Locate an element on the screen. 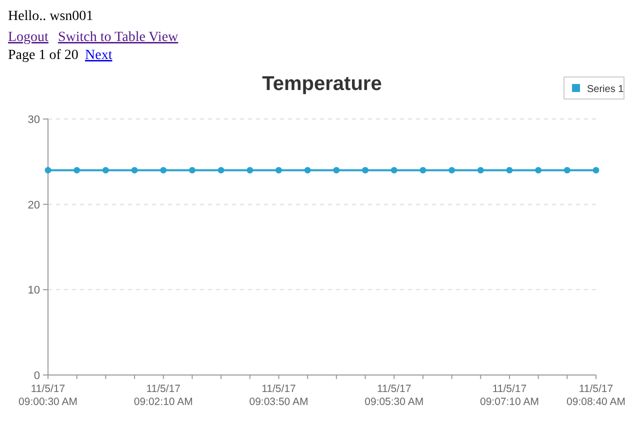 Image resolution: width=628 pixels, height=428 pixels. text: Page 1 of 20 is located at coordinates (43, 55).